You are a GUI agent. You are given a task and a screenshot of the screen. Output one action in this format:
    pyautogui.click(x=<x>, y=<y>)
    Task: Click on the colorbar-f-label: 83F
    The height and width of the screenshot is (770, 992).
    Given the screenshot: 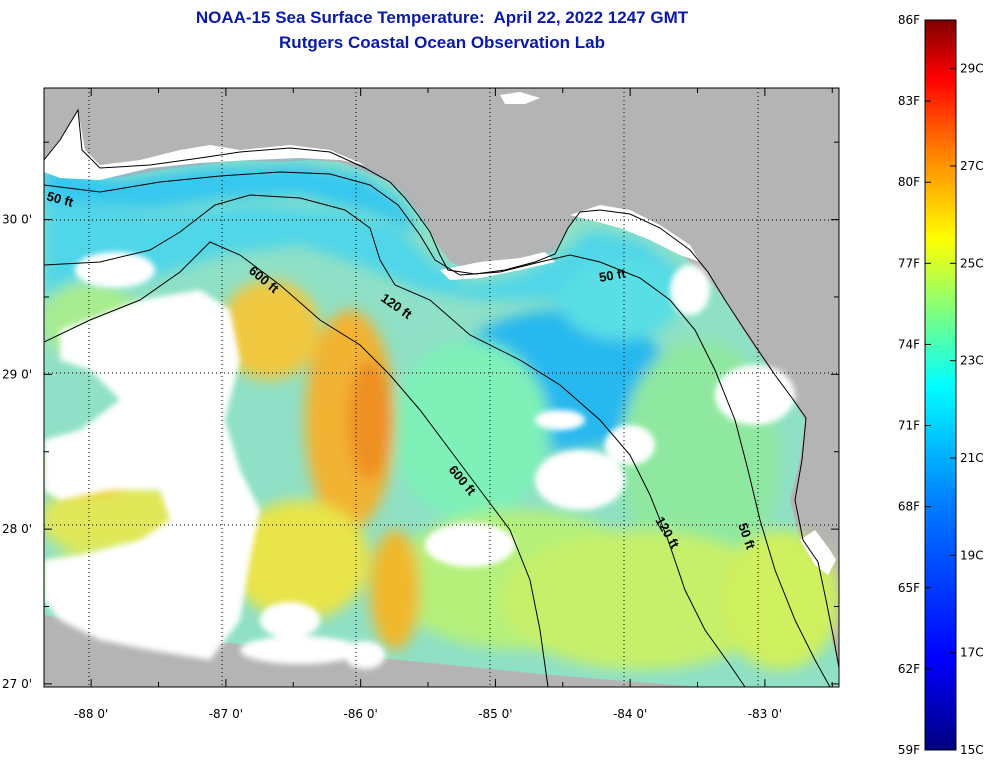 What is the action you would take?
    pyautogui.click(x=909, y=101)
    